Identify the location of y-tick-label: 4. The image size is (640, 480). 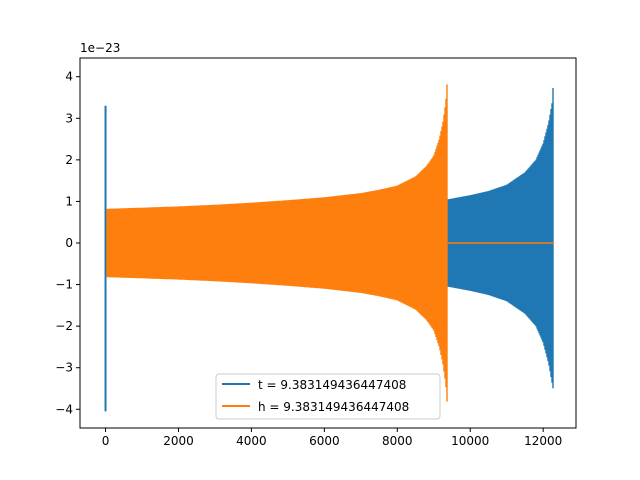
(69, 77).